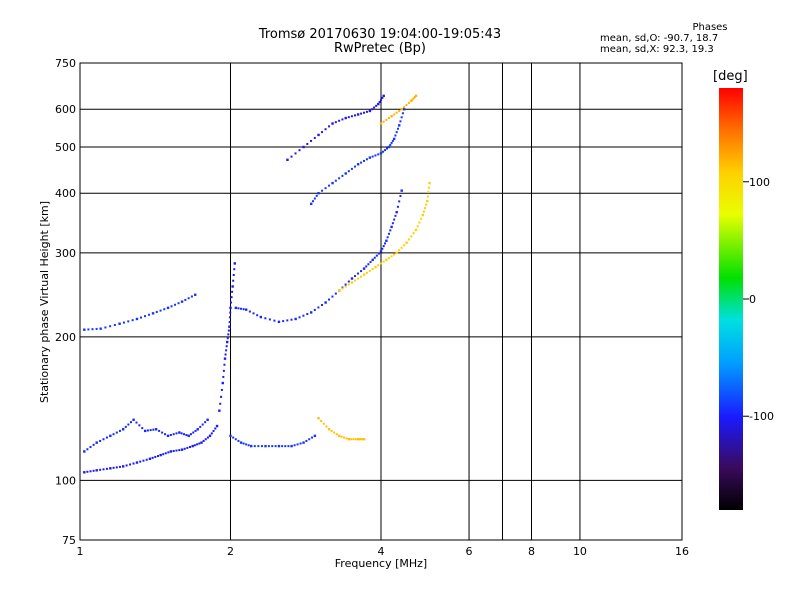  Describe the element at coordinates (383, 551) in the screenshot. I see `x-tick-labels: 1 2 4 6 8 10 16` at that location.